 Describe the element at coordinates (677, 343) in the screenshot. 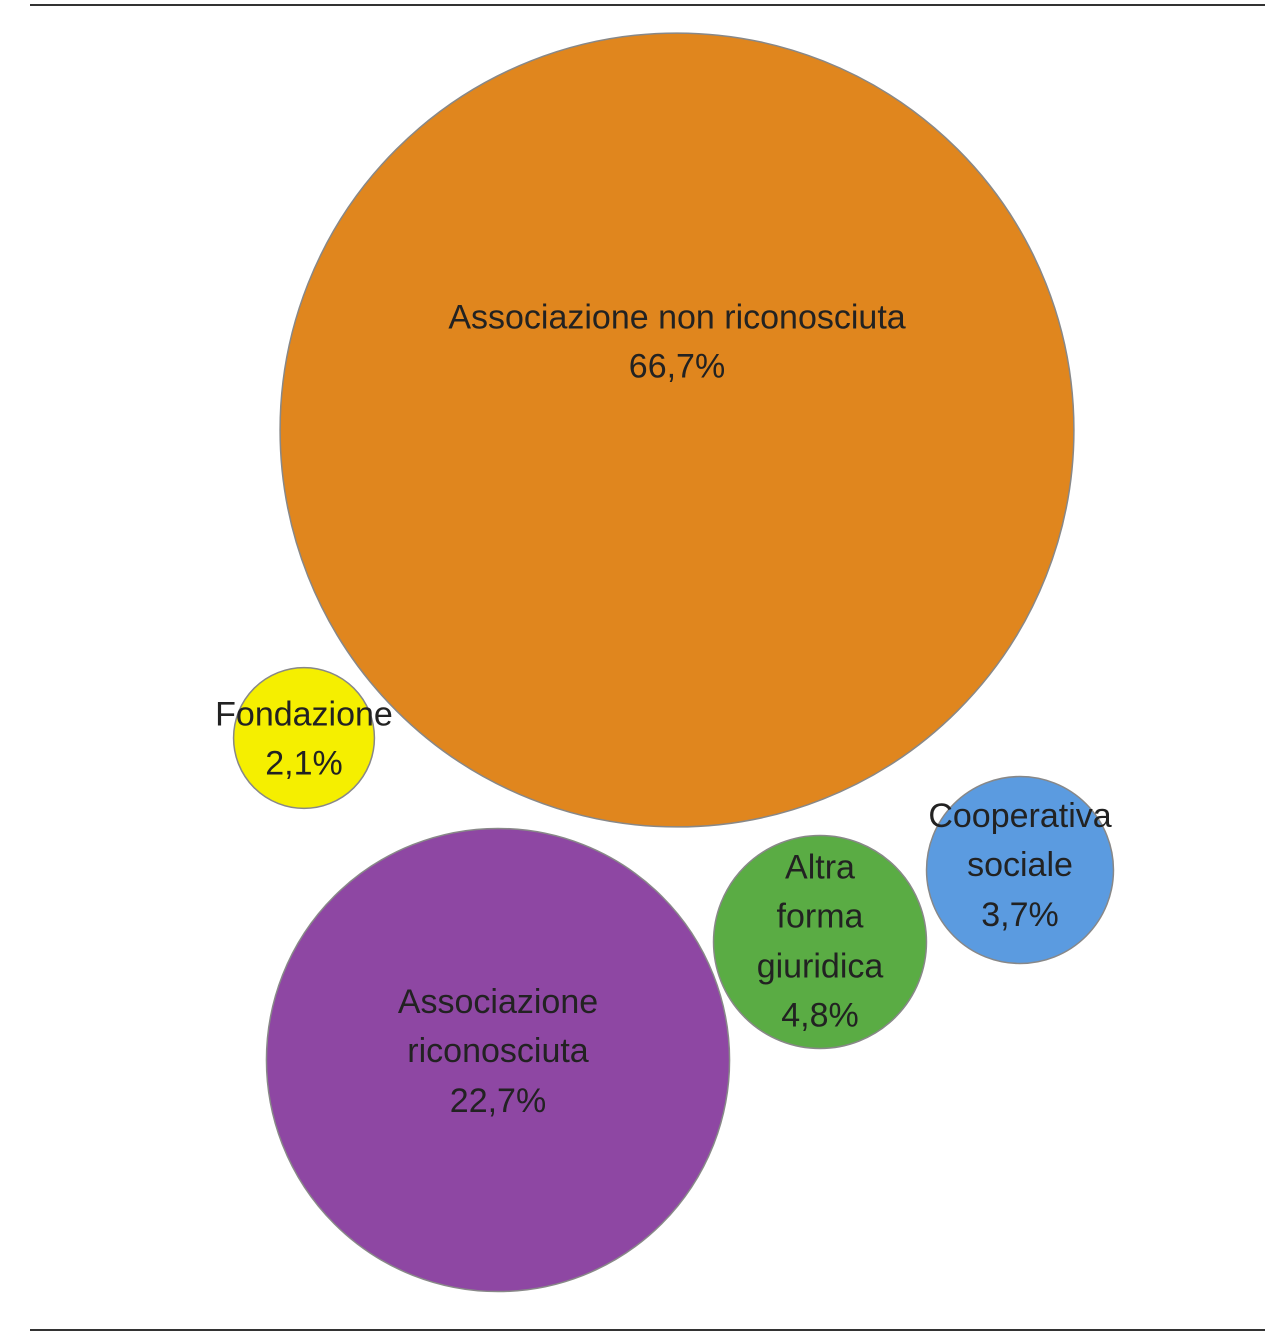

I see `bubble-label: Associazione non riconosciuta 66,7%` at that location.